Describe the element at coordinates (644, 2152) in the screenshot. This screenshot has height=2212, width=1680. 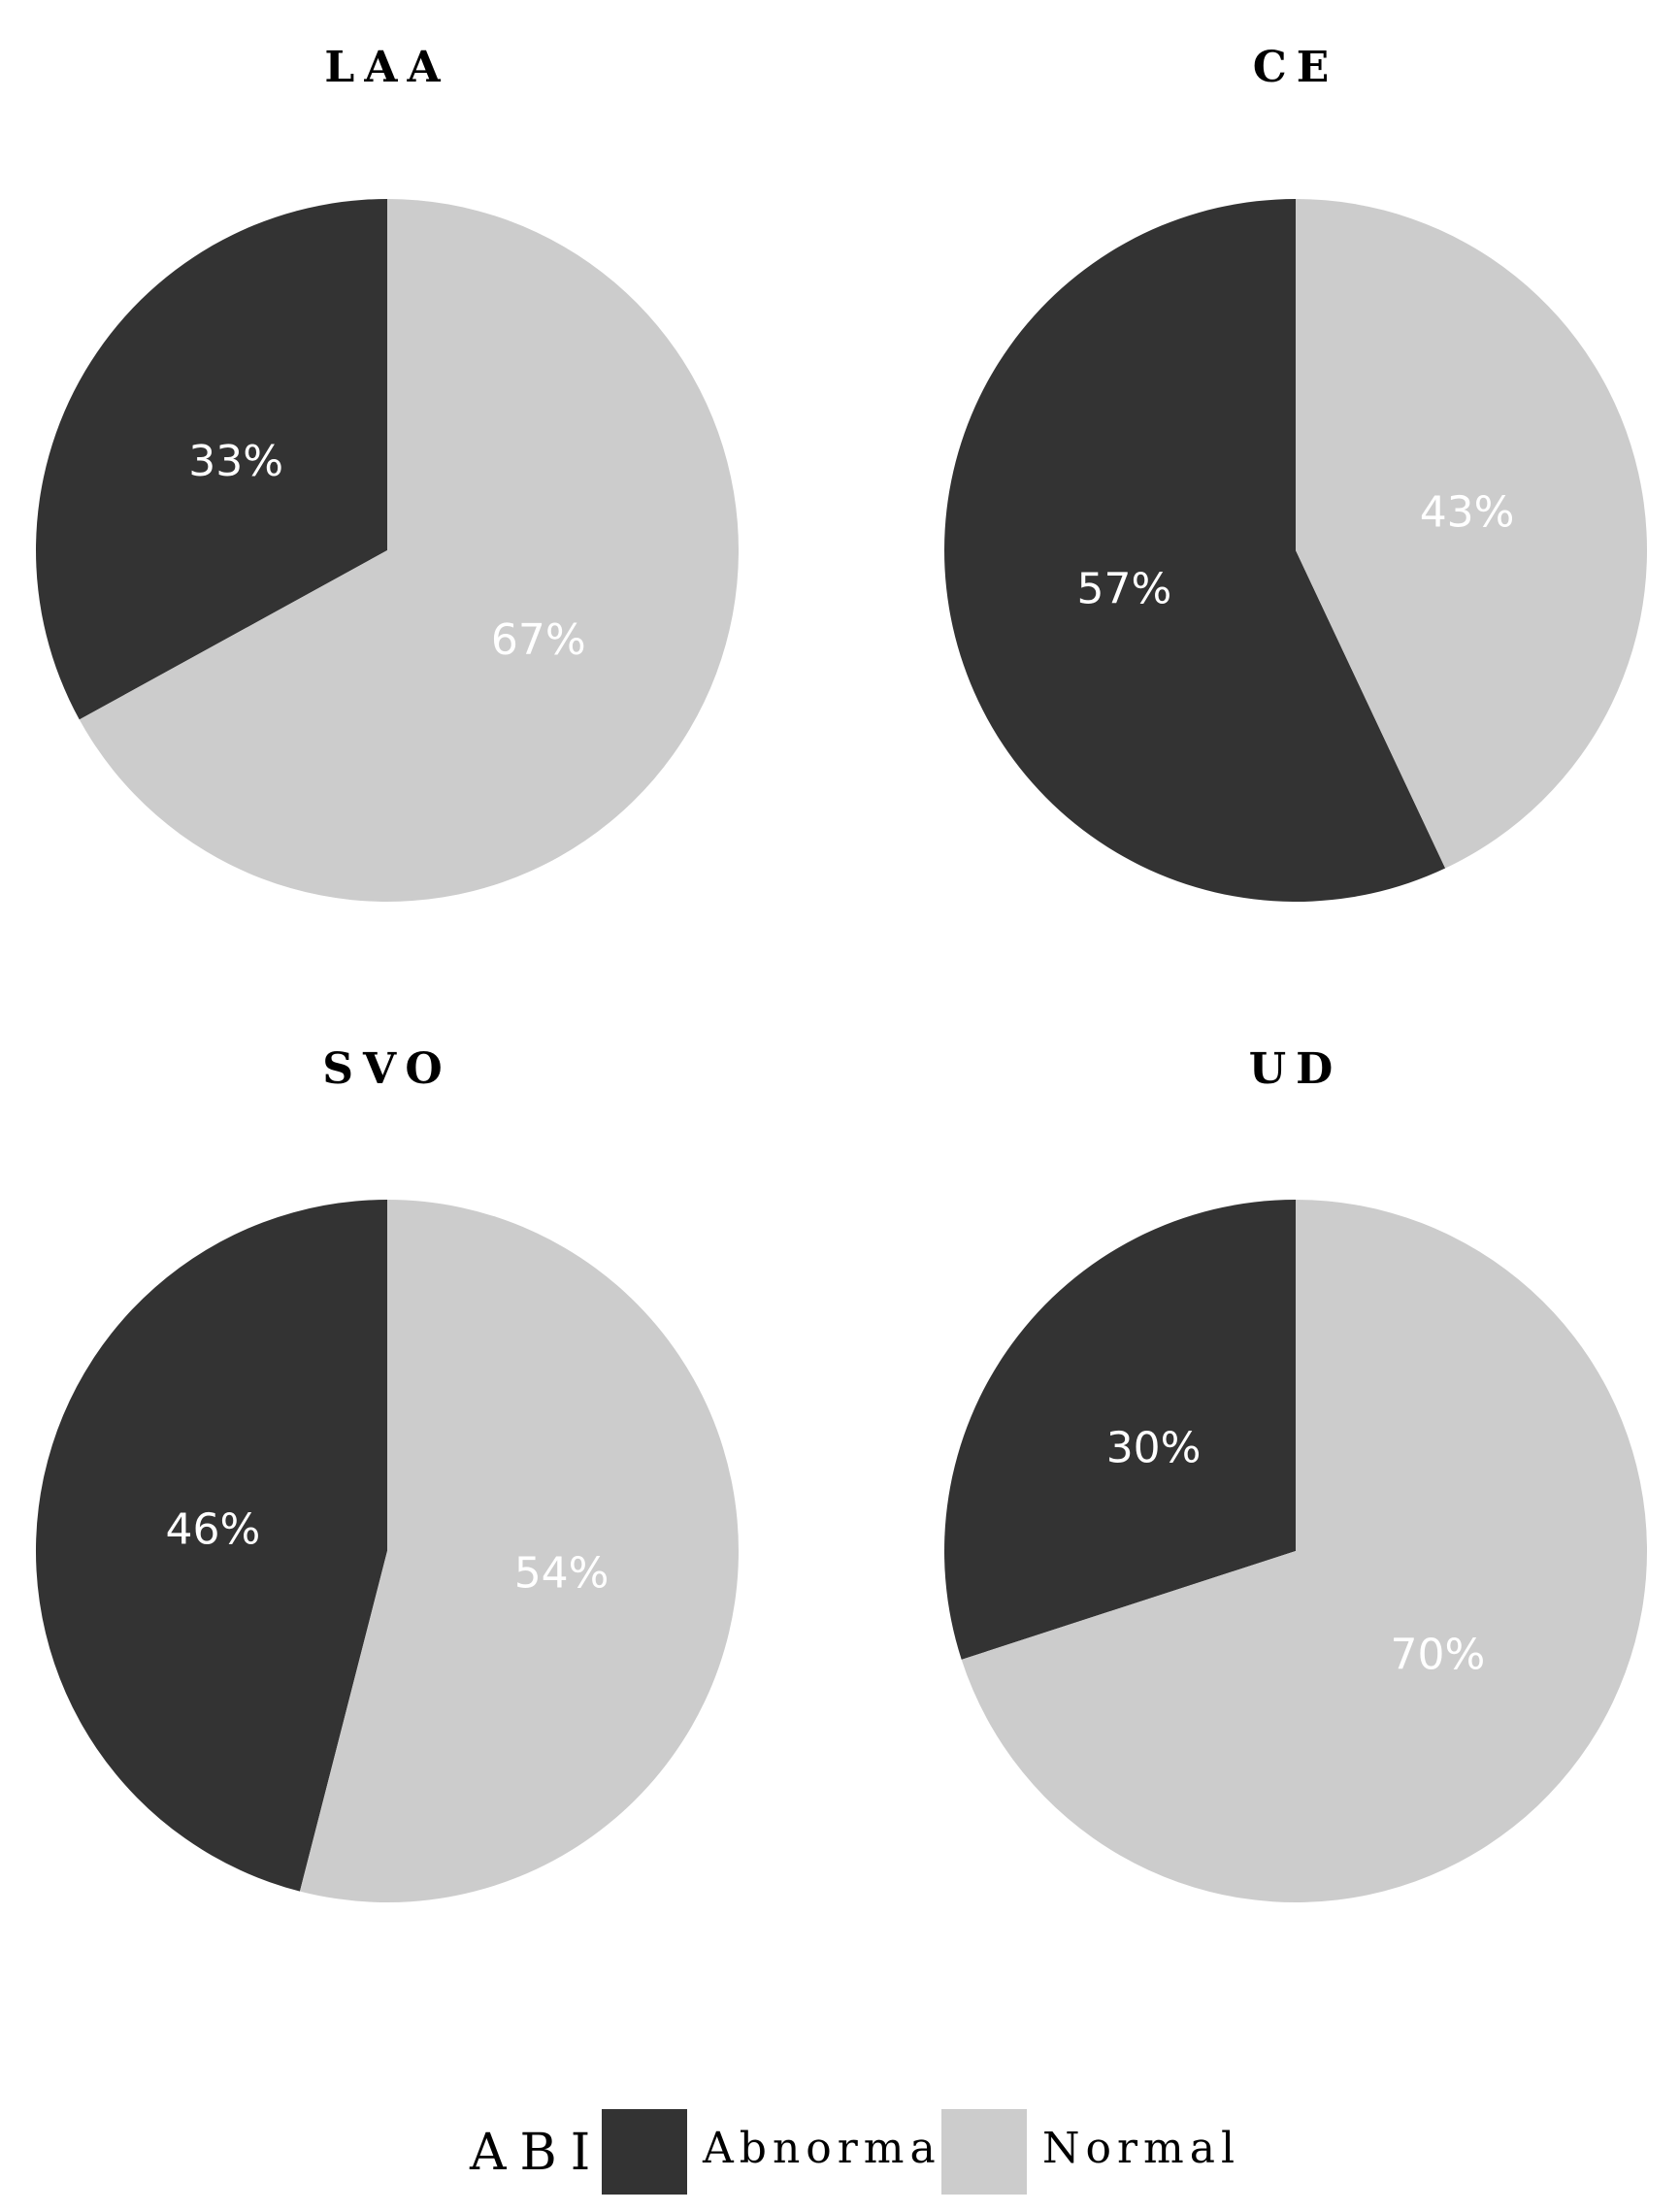
I see `legend-swatch-abnormal` at that location.